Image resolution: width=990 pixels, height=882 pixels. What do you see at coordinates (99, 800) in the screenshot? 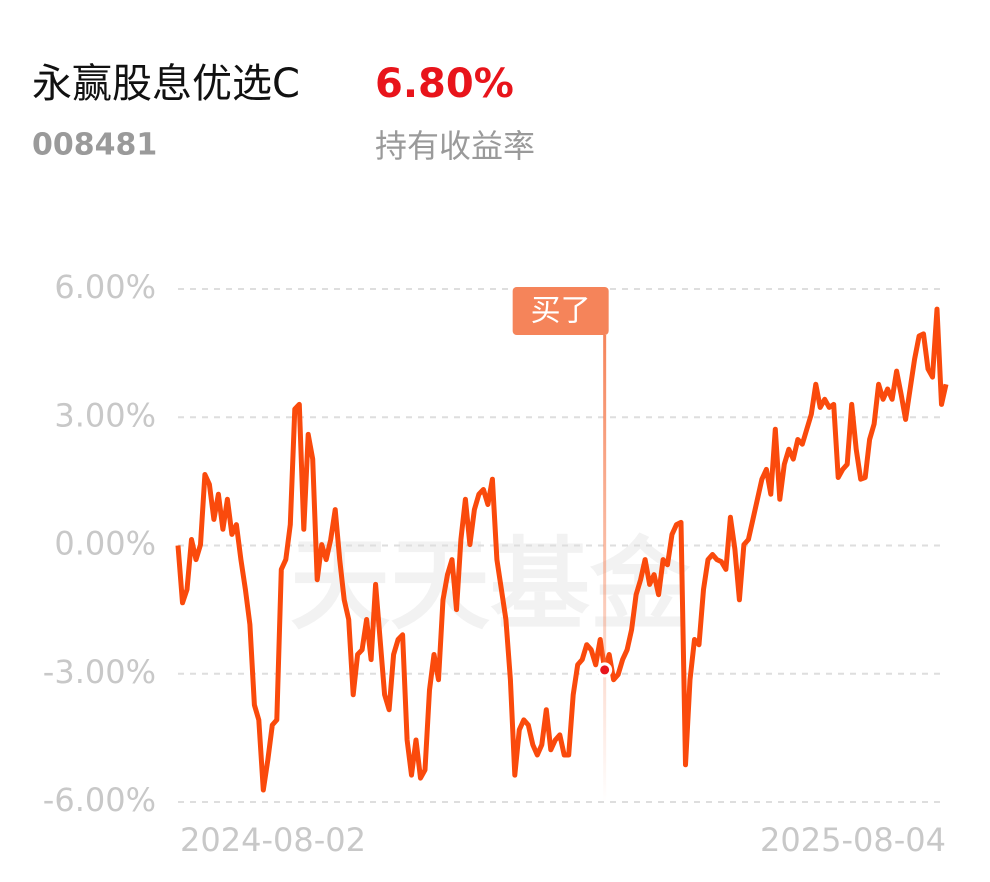
I see `y-tick-label: -6.00%` at bounding box center [99, 800].